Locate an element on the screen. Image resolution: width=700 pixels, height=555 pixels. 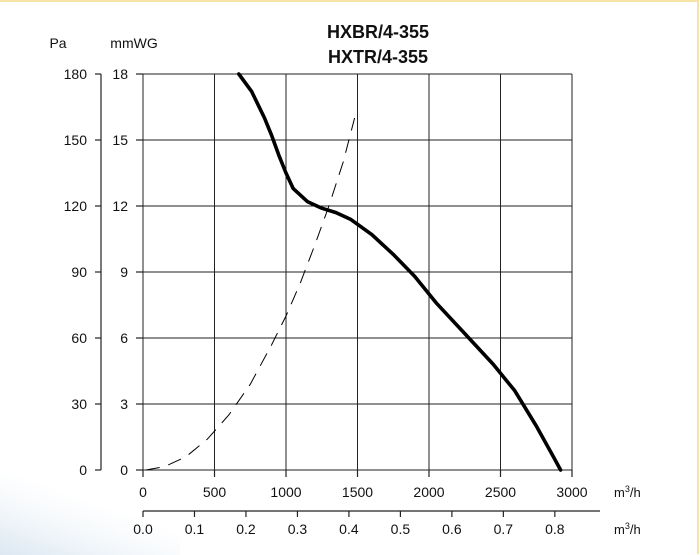
x-axis-secondary-tick-label: 0.7 is located at coordinates (504, 529).